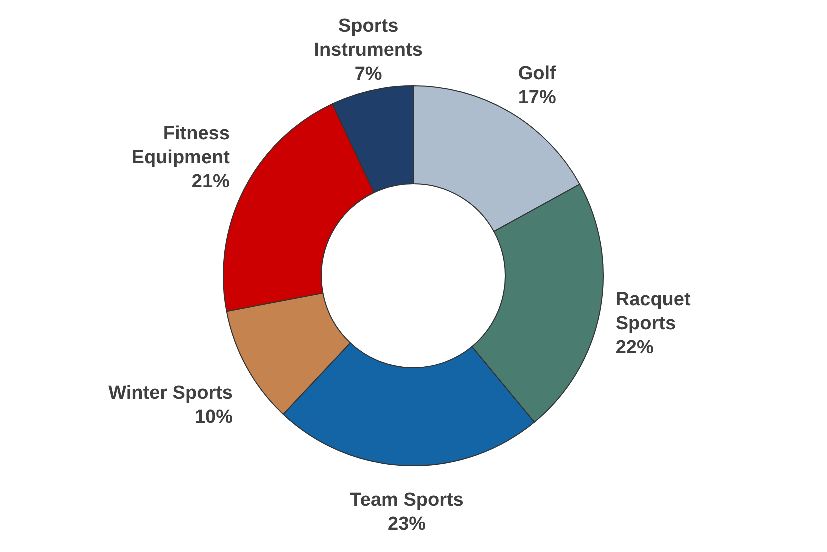  I want to click on data-label: 21%, so click(211, 181).